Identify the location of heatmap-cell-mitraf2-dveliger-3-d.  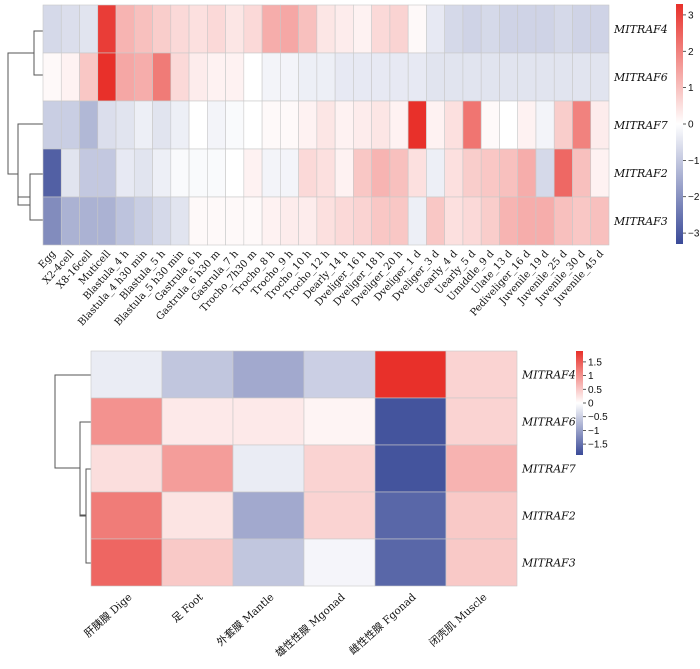
(435, 173).